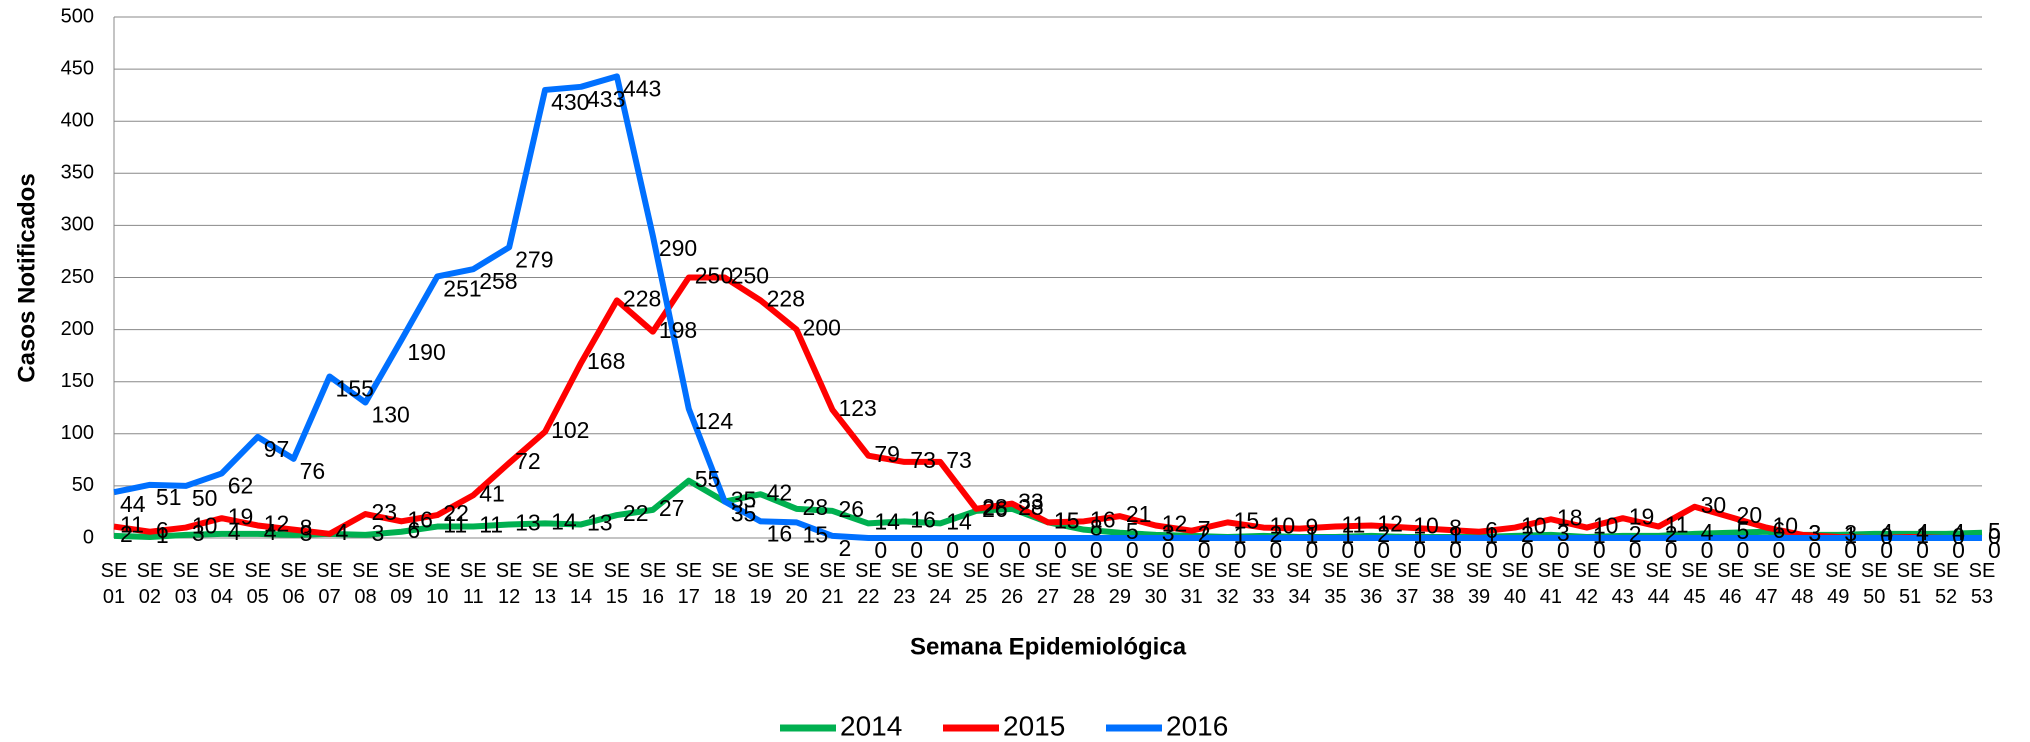  I want to click on x-tick-label: SE 08, so click(365, 584).